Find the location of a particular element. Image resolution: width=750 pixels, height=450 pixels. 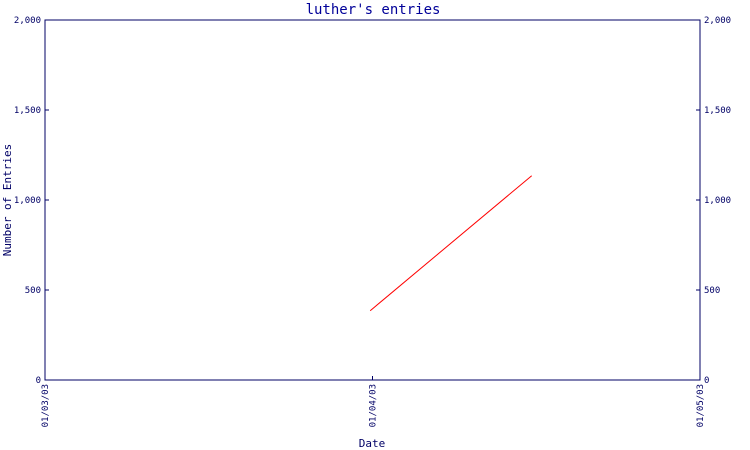

series-layer is located at coordinates (451, 243).